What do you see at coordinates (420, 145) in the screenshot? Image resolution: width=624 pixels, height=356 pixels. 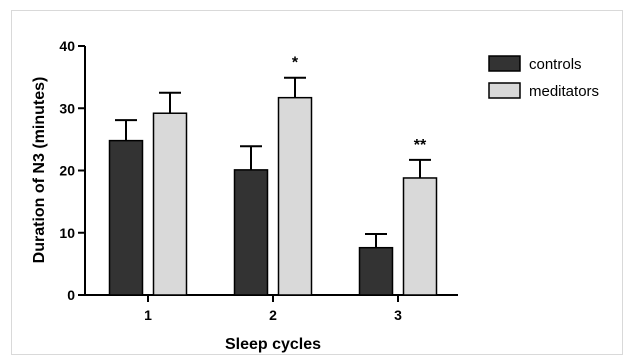 I see `significance-marker: **` at bounding box center [420, 145].